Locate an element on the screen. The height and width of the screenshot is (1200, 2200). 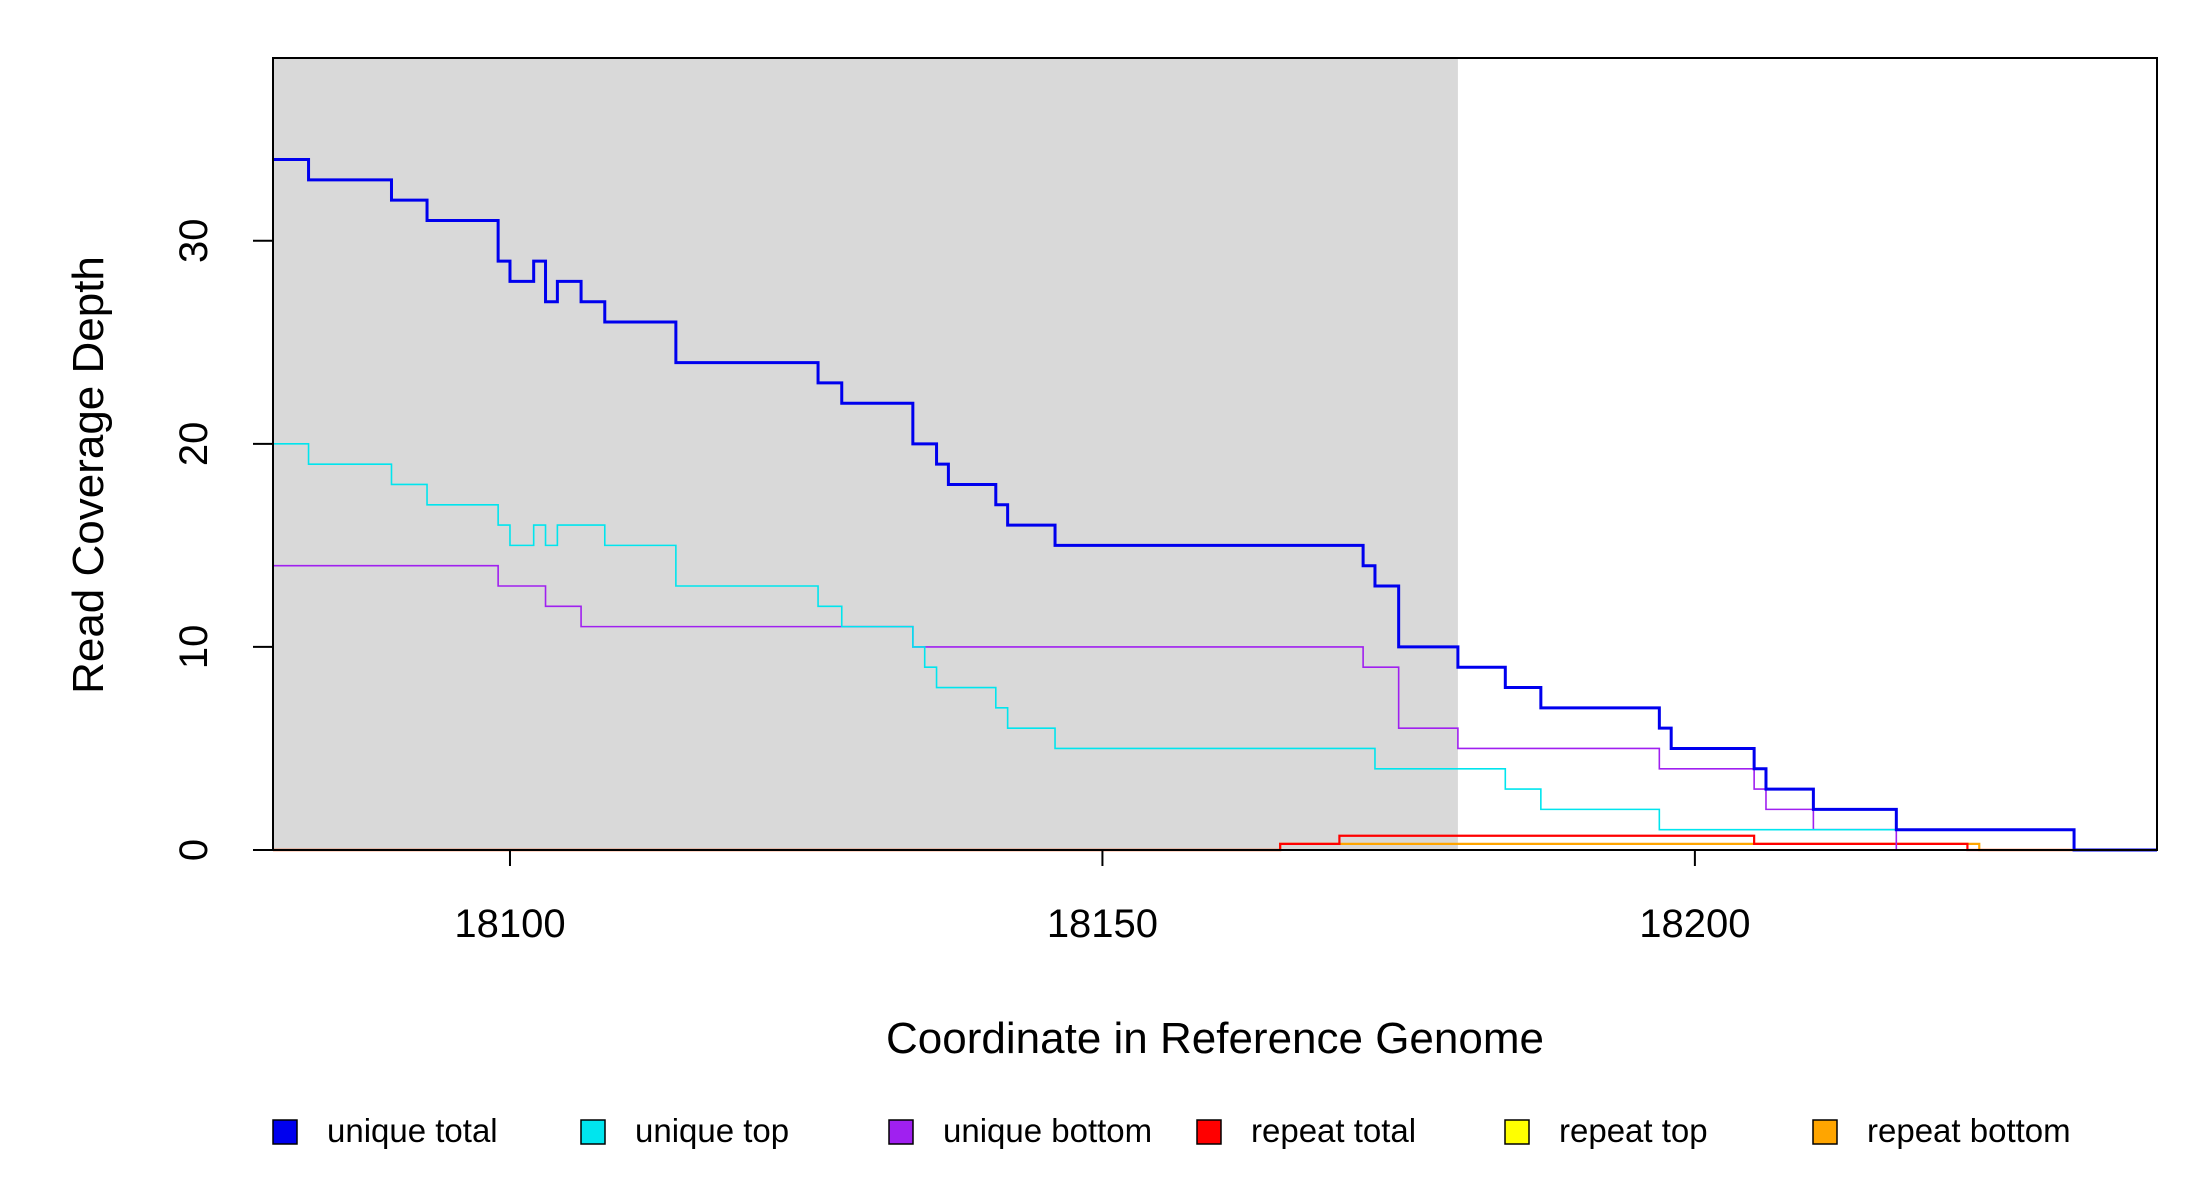
y-axis-title: Read Coverage Depth is located at coordinates (88, 475).